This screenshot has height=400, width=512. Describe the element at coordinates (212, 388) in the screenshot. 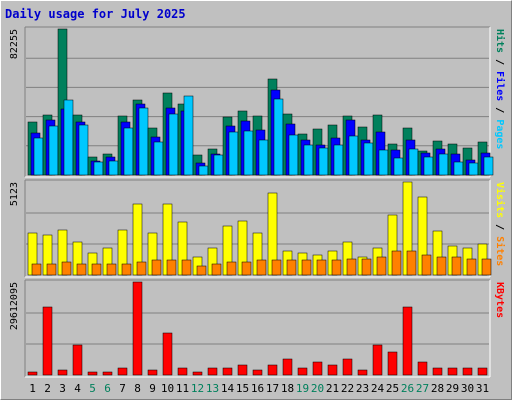

I see `x-tick-label: 13` at that location.